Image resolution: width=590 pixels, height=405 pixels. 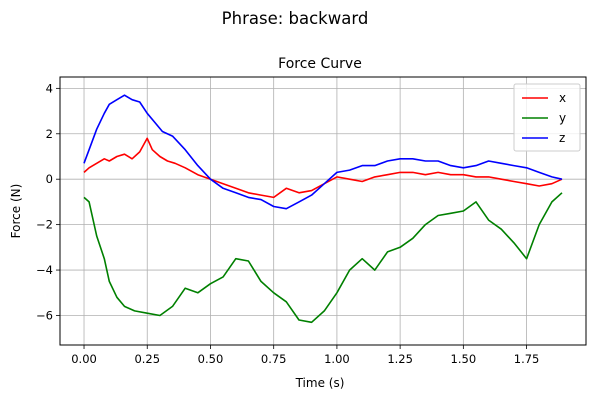 What do you see at coordinates (562, 98) in the screenshot?
I see `legend-label-x: x` at bounding box center [562, 98].